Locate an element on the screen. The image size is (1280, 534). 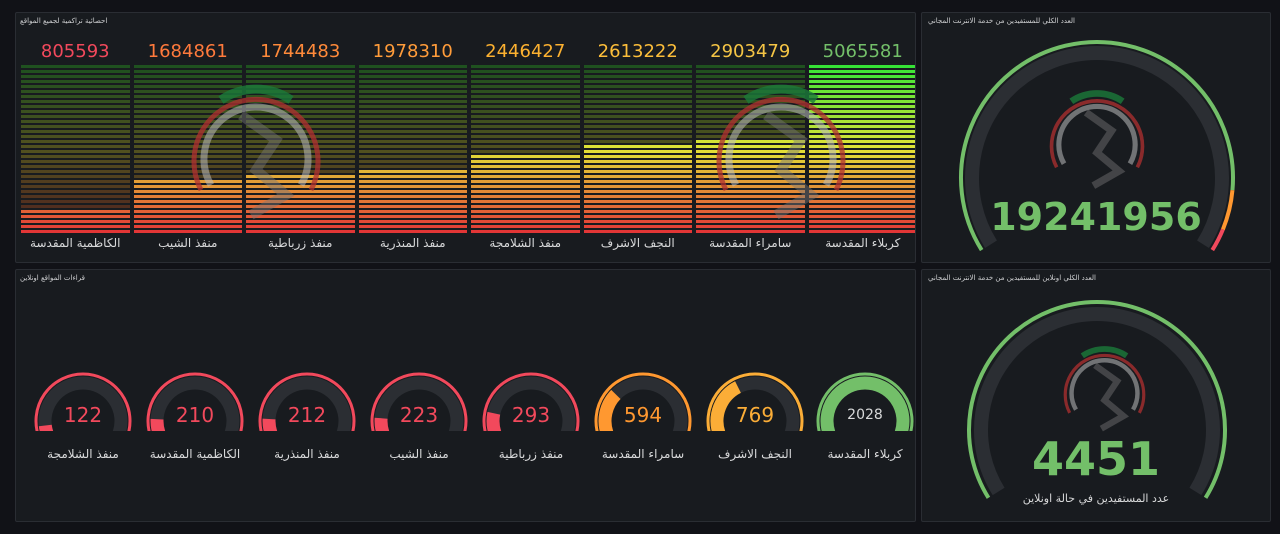
online-total-gauge is located at coordinates (1097, 399).